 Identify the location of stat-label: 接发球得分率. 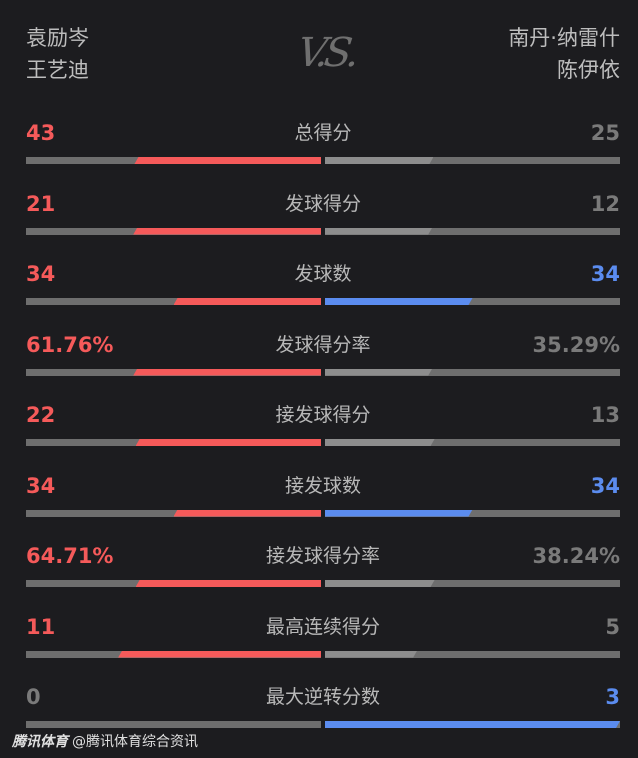
(322, 556).